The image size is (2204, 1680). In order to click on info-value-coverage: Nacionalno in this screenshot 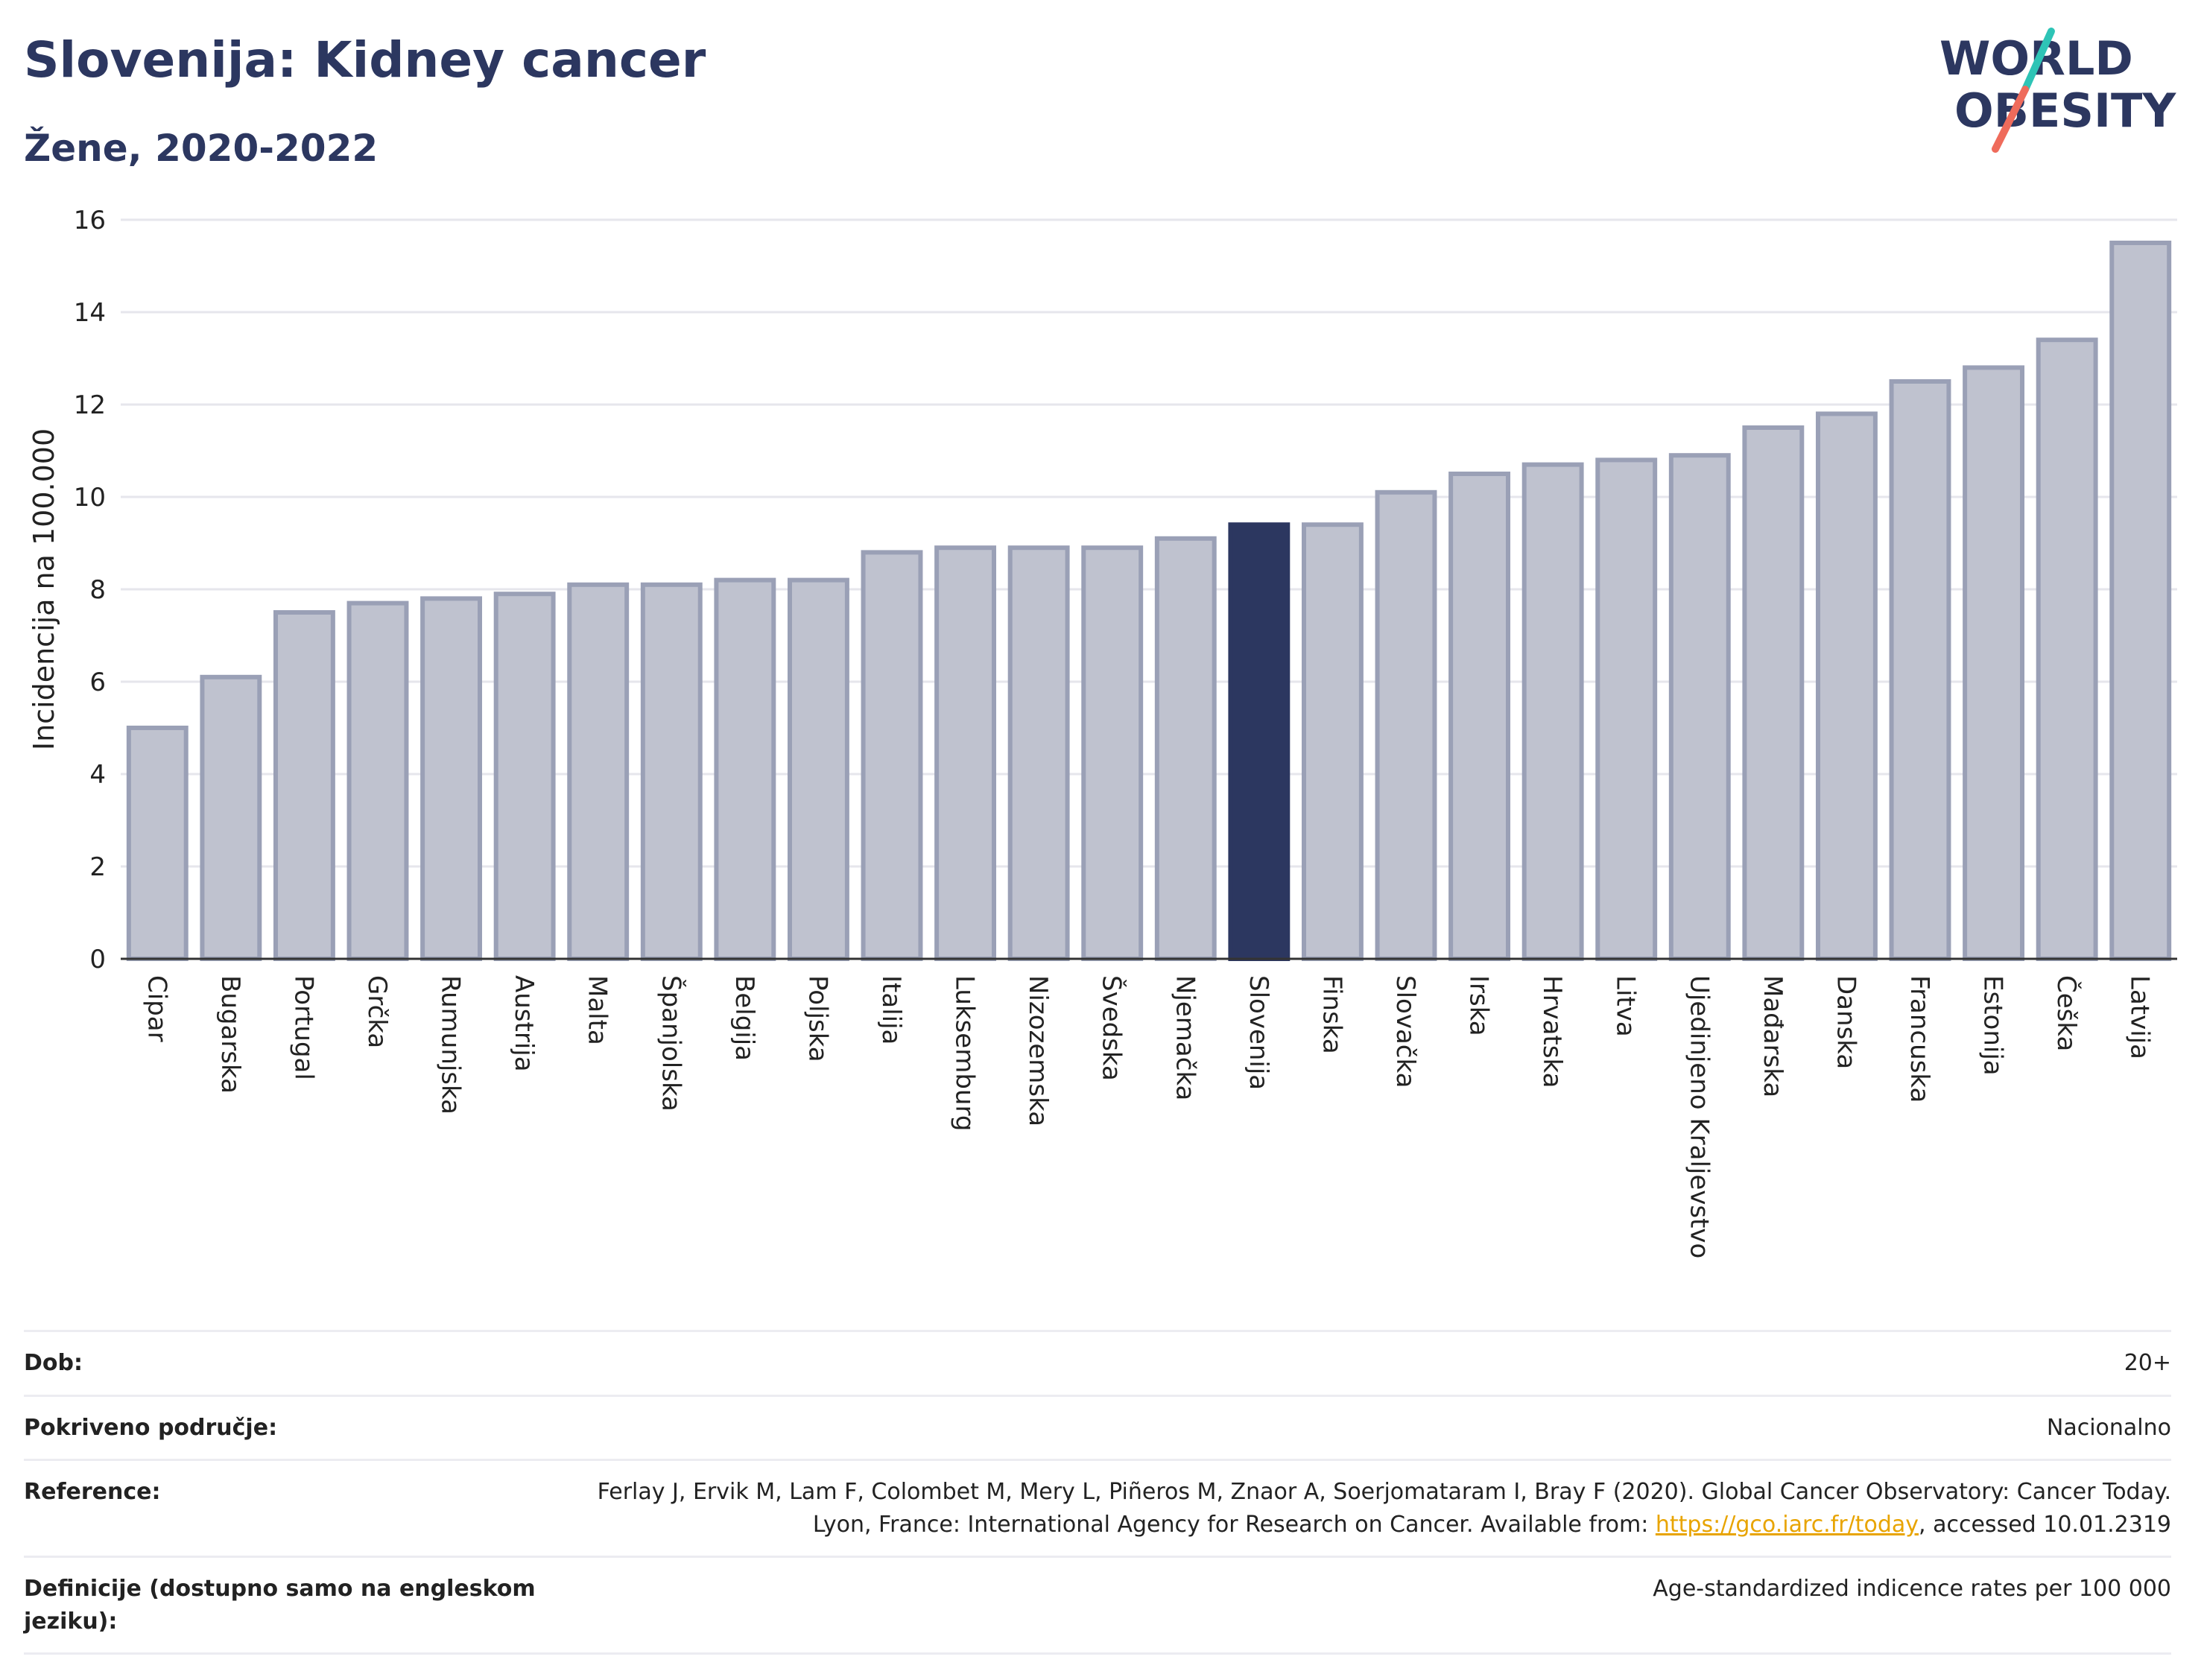, I will do `click(2108, 1427)`.